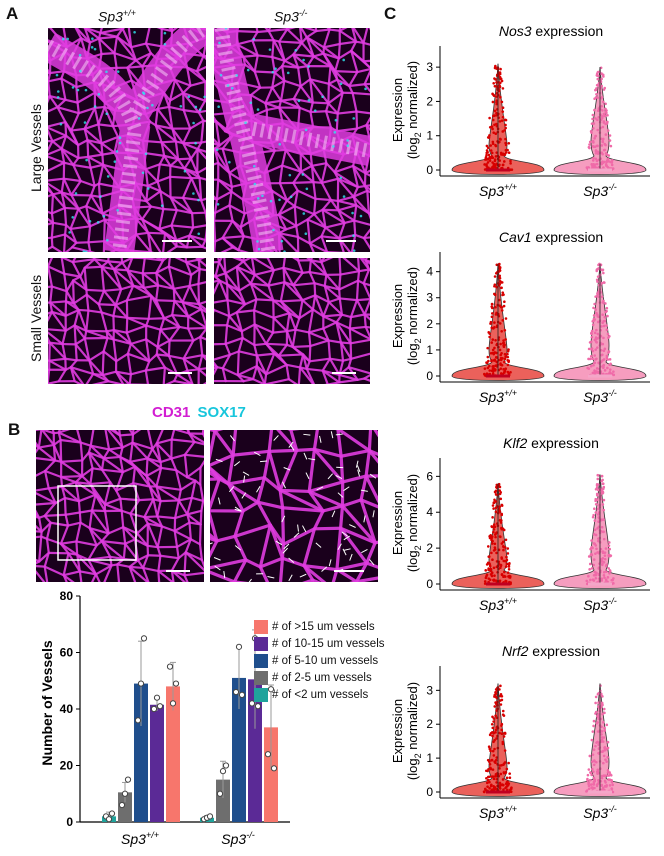  I want to click on micrograph-small-ko, so click(292, 321).